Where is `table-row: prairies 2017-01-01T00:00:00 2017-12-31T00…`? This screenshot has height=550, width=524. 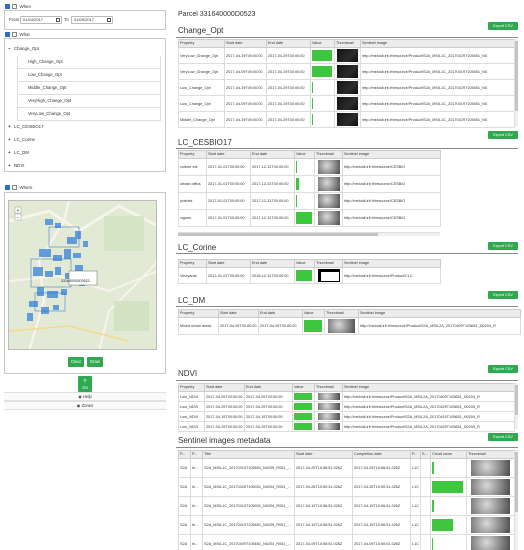
table-row: prairies 2017-01-01T00:00:00 2017-12-31T00… is located at coordinates (309, 201).